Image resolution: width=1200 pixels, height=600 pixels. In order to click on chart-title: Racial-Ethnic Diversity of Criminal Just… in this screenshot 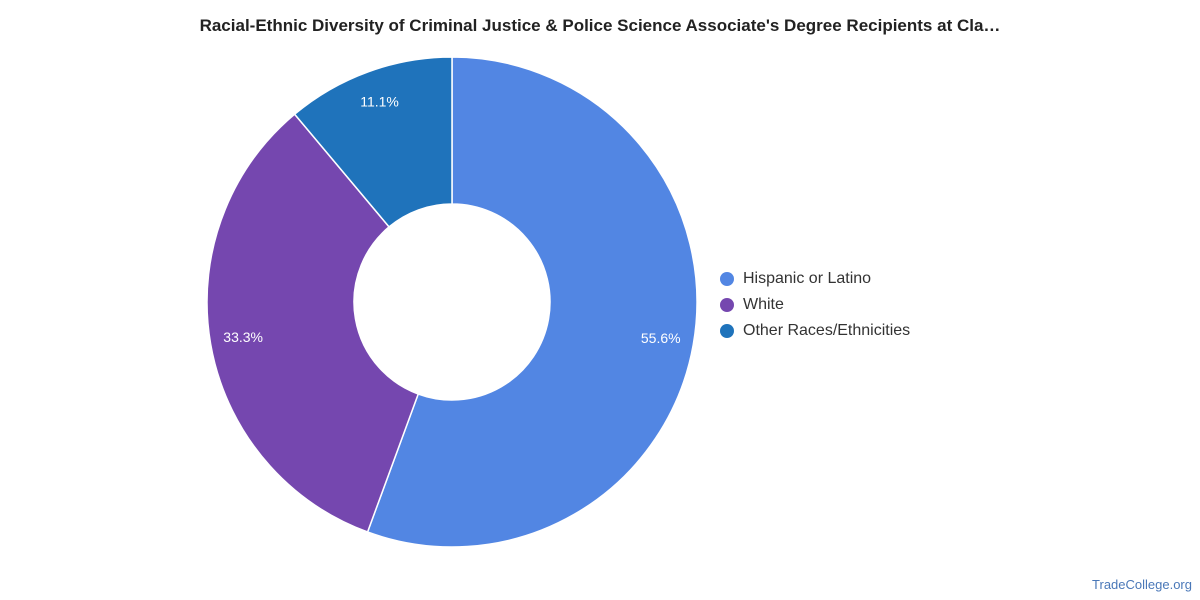, I will do `click(600, 25)`.